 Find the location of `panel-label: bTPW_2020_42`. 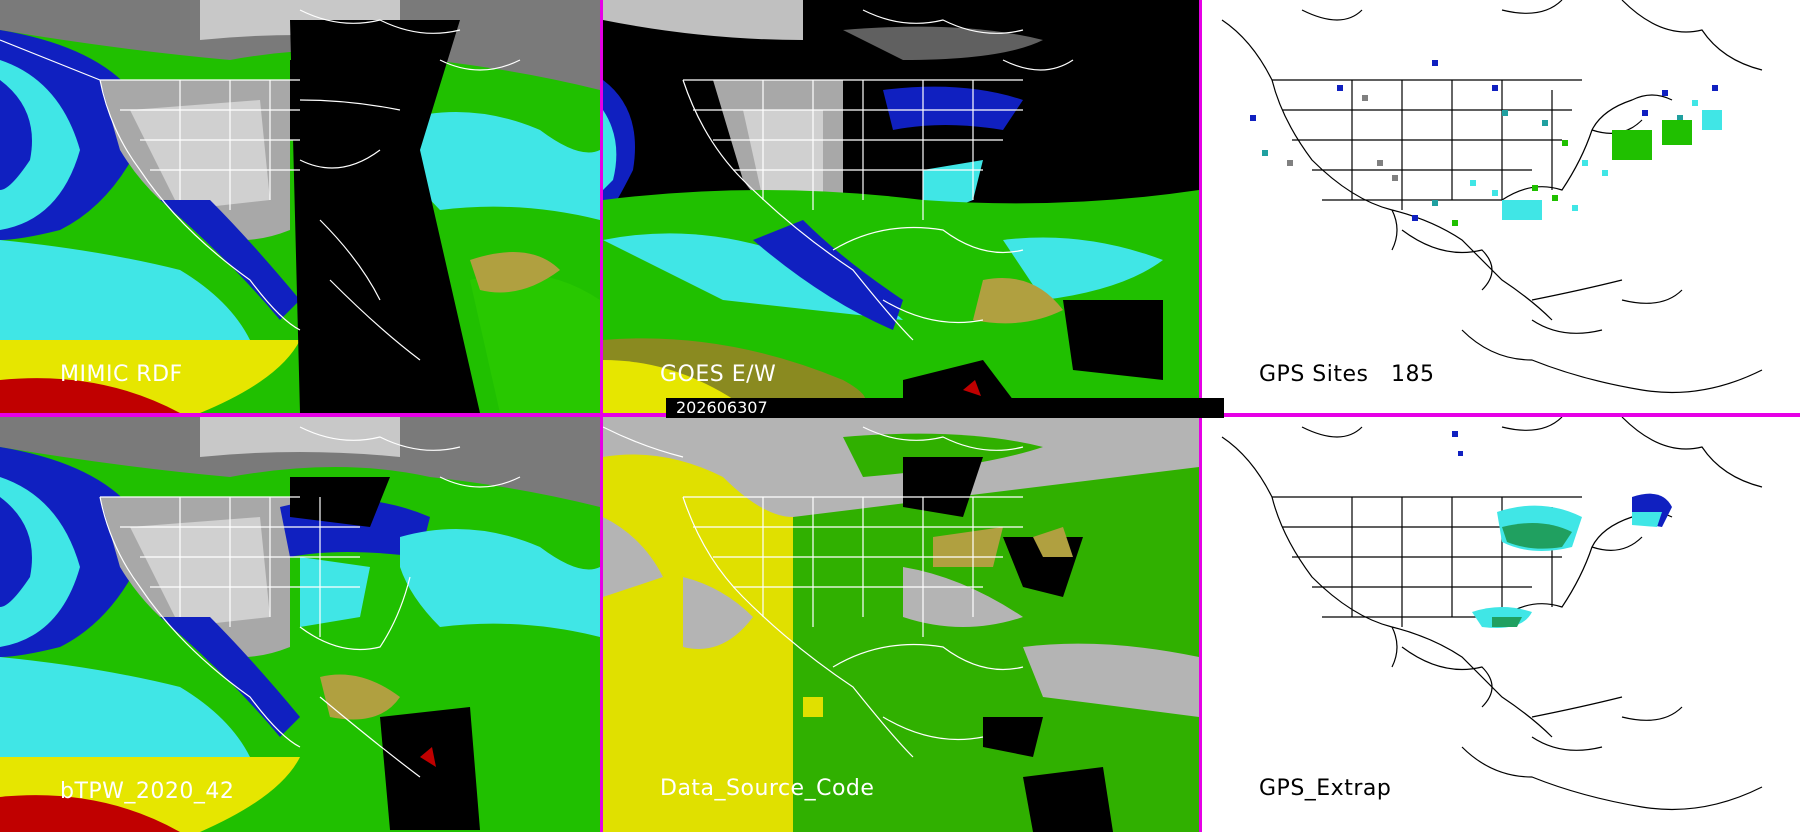

panel-label: bTPW_2020_42 is located at coordinates (147, 791).